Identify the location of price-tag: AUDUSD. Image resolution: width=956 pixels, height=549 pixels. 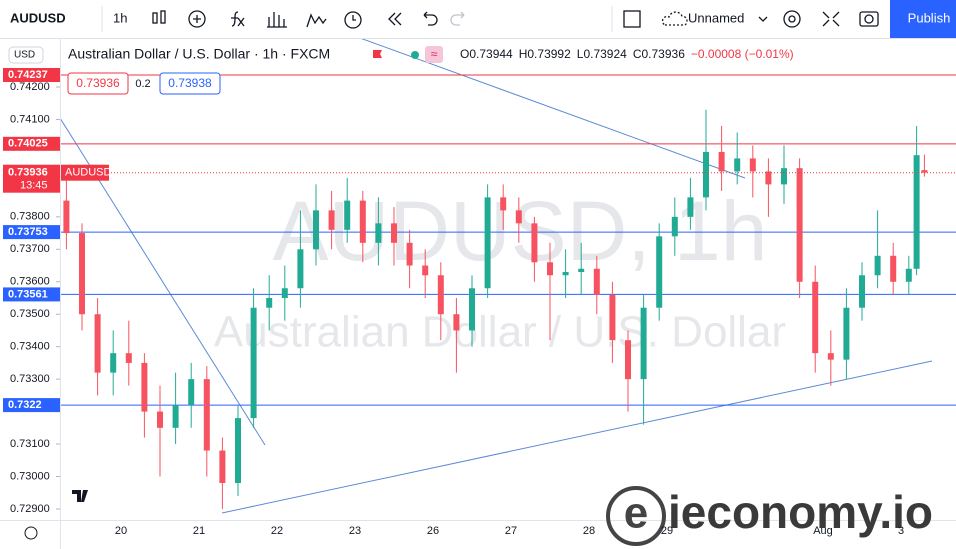
(88, 173).